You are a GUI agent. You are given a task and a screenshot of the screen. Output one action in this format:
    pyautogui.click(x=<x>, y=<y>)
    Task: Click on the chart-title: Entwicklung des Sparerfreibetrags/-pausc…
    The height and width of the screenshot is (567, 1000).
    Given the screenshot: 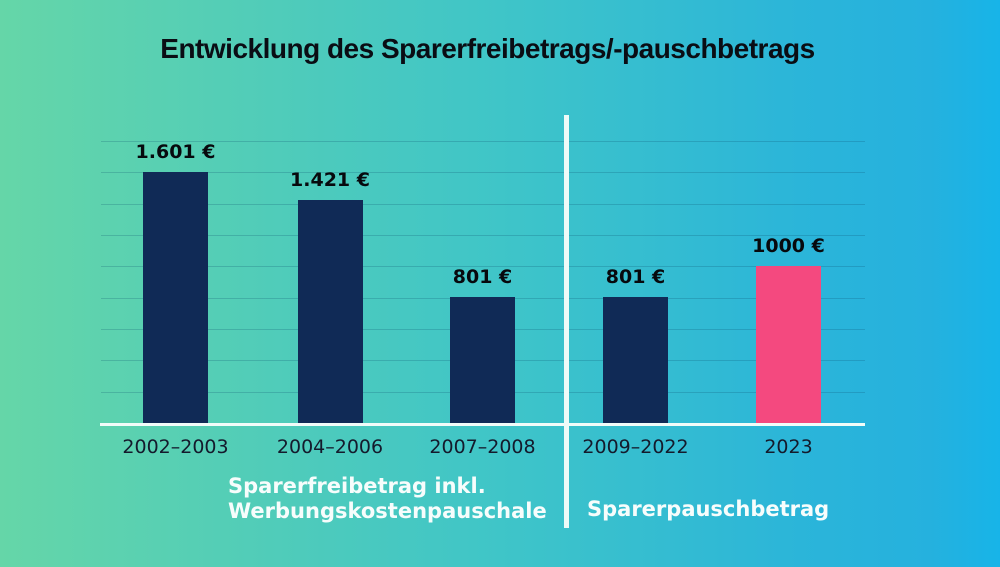 What is the action you would take?
    pyautogui.click(x=487, y=48)
    